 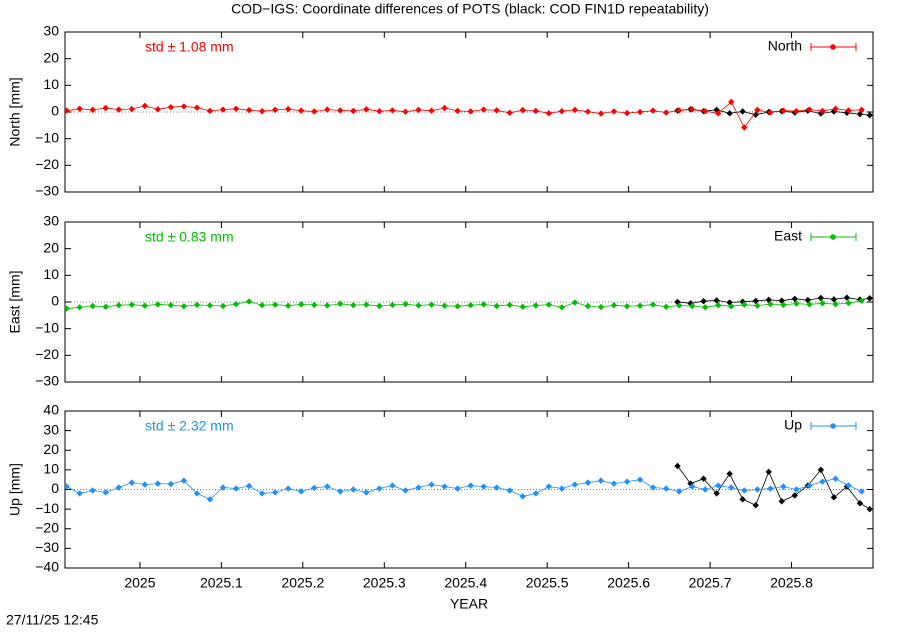 I want to click on series-line, so click(x=773, y=300).